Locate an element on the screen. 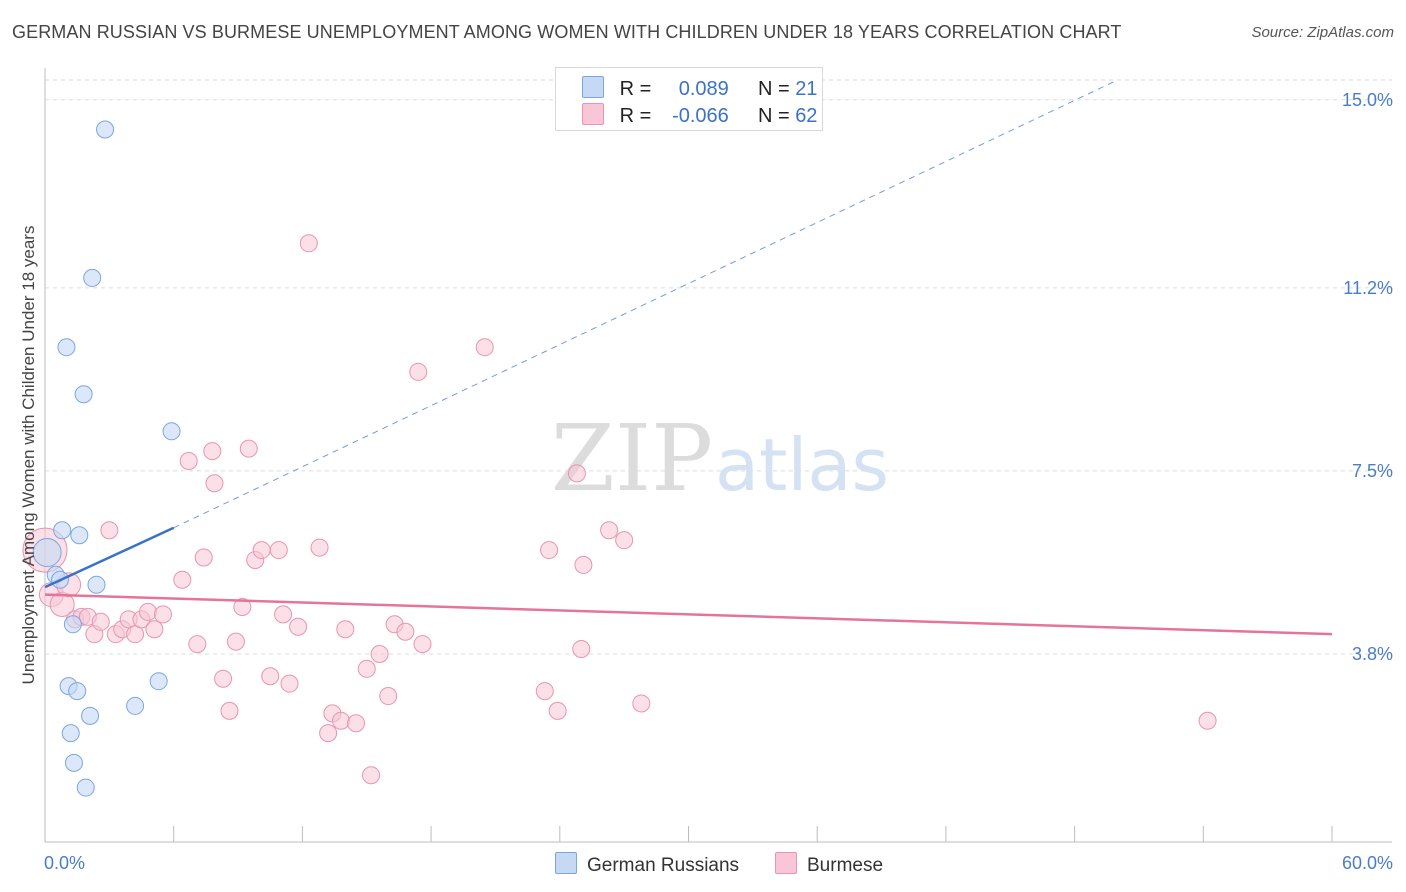 The height and width of the screenshot is (892, 1406). source-label: Source: ZipAtlas.com is located at coordinates (1322, 32).